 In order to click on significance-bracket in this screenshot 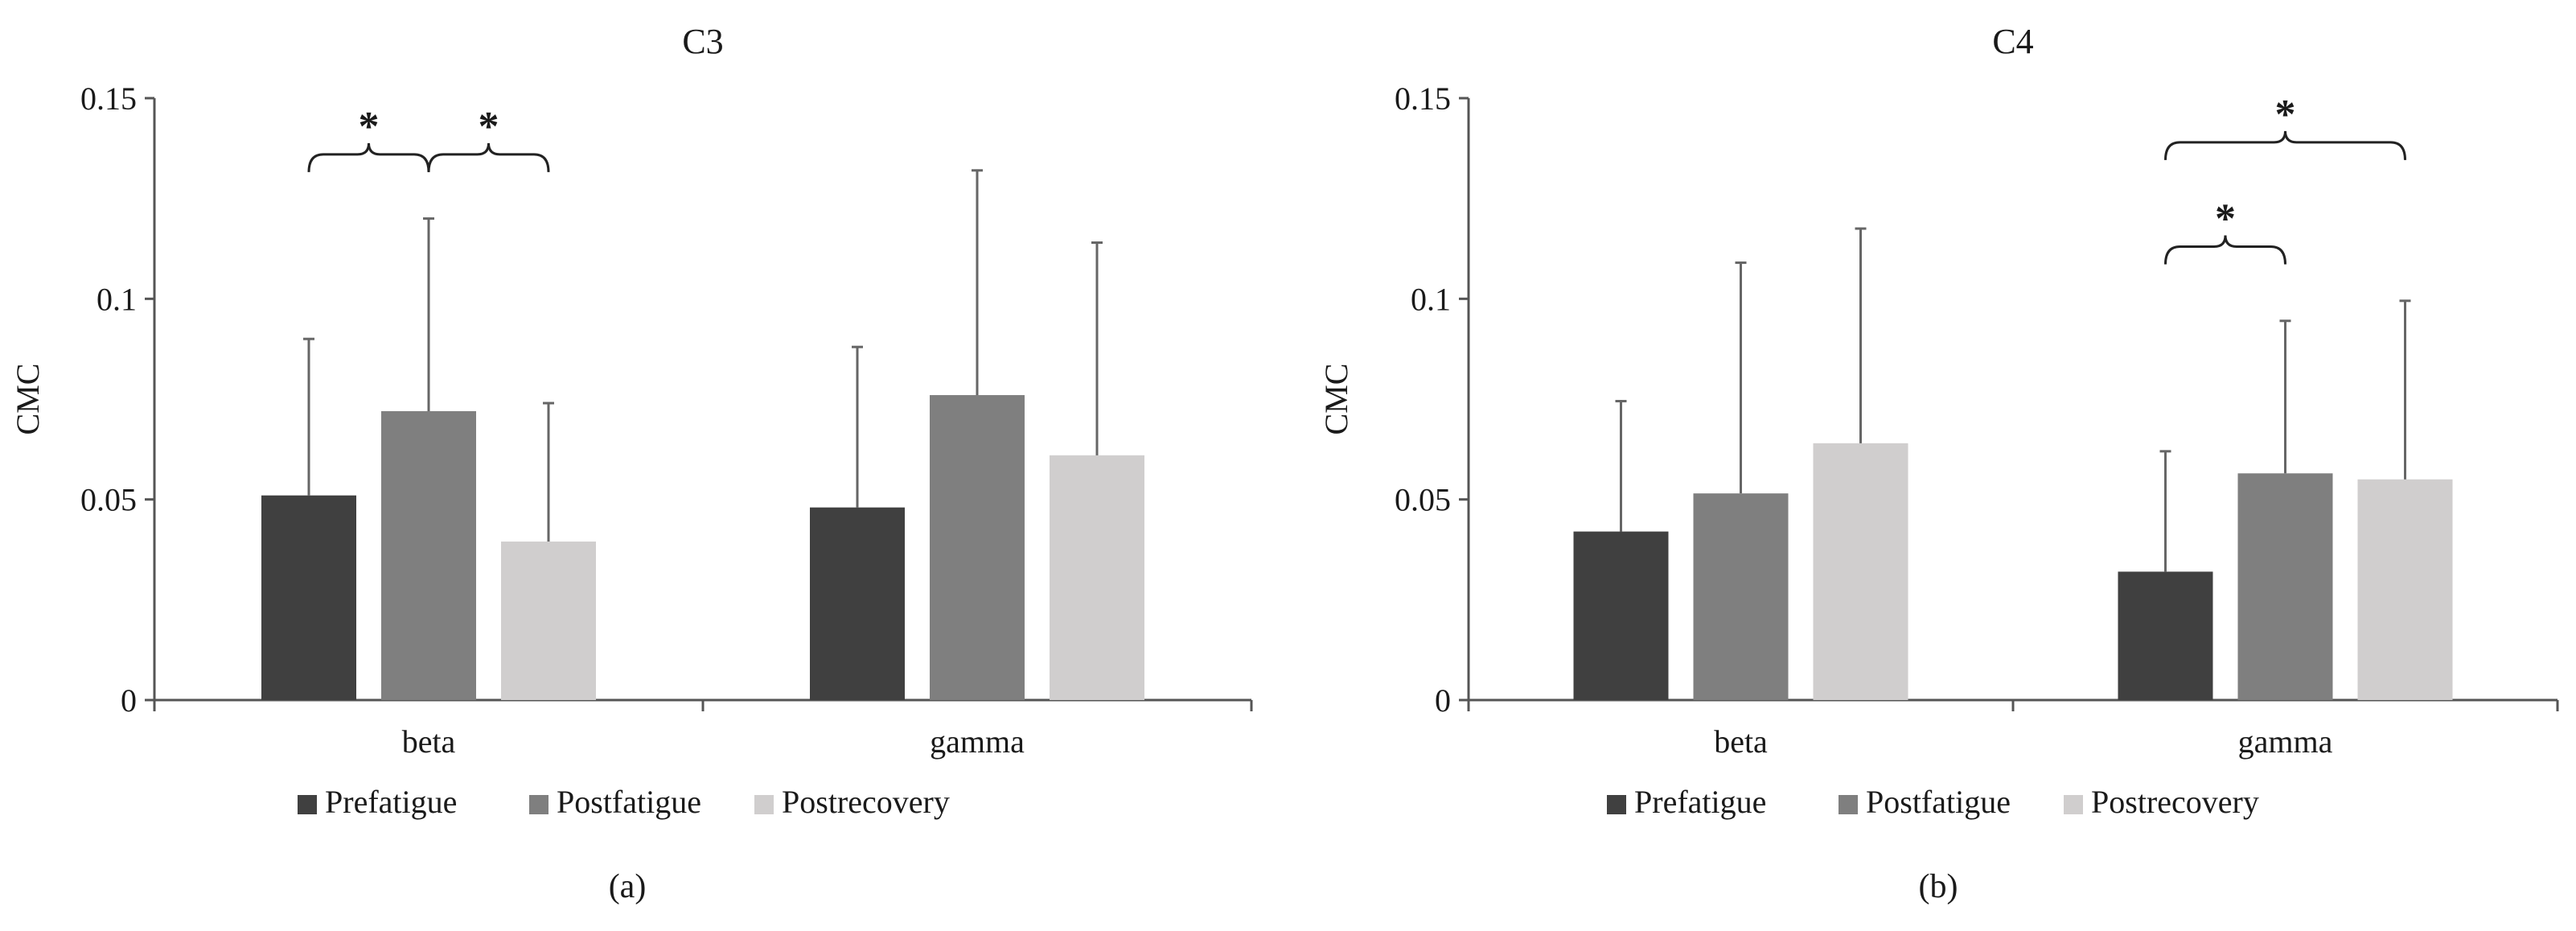, I will do `click(2225, 250)`.